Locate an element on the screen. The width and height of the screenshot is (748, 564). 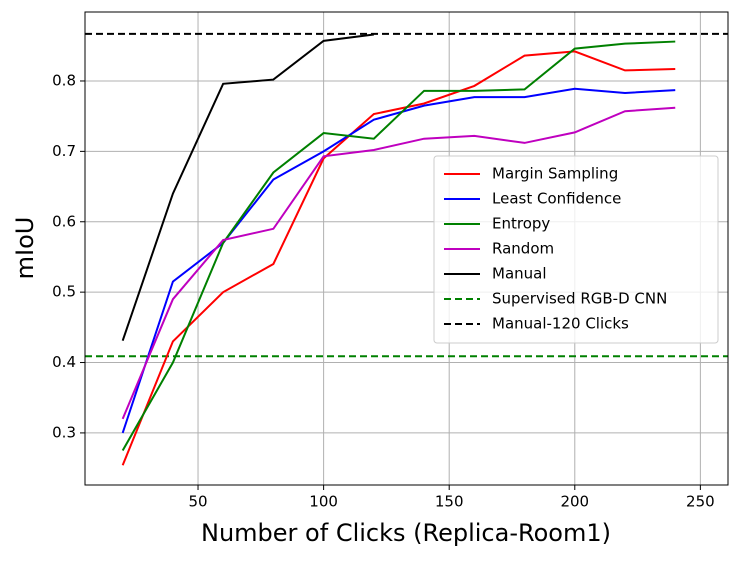
y-tick-label: 0.6 is located at coordinates (64, 221).